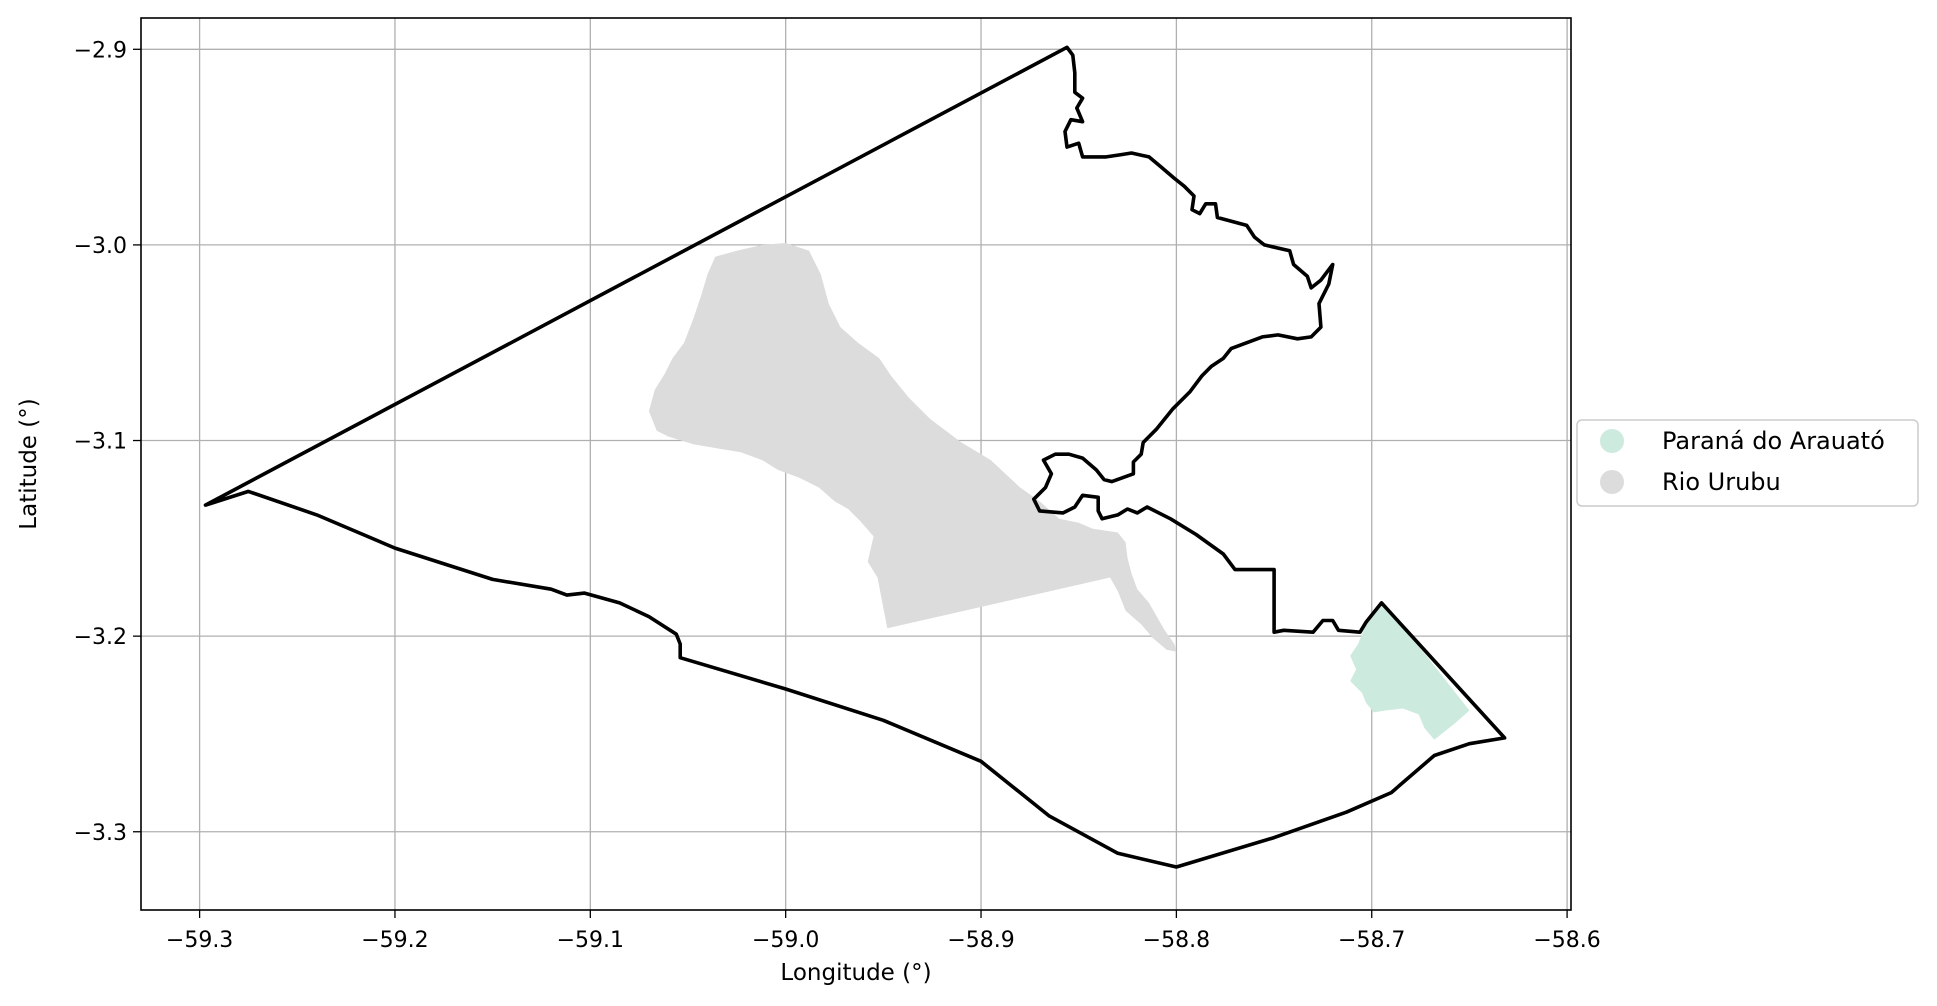 Image resolution: width=1937 pixels, height=1006 pixels. What do you see at coordinates (1176, 940) in the screenshot?
I see `x-tick-label: −58.8` at bounding box center [1176, 940].